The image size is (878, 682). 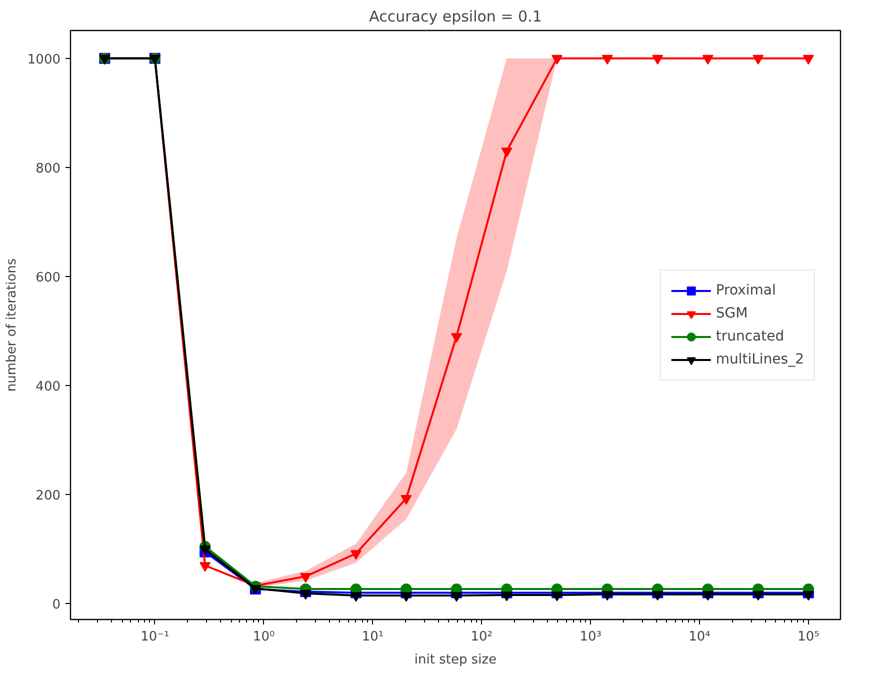 I want to click on y-tick-label: 1000, so click(x=44, y=60).